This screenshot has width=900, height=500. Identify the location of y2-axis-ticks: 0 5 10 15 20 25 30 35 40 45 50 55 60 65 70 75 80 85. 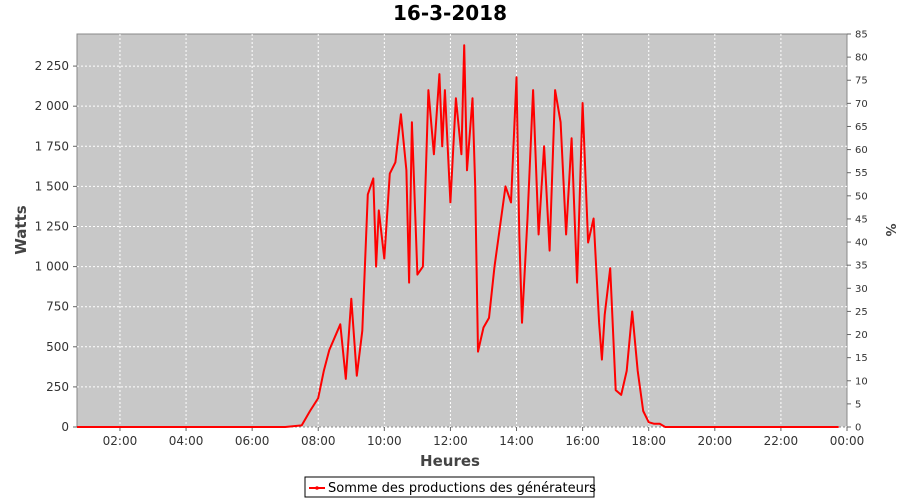
(857, 232).